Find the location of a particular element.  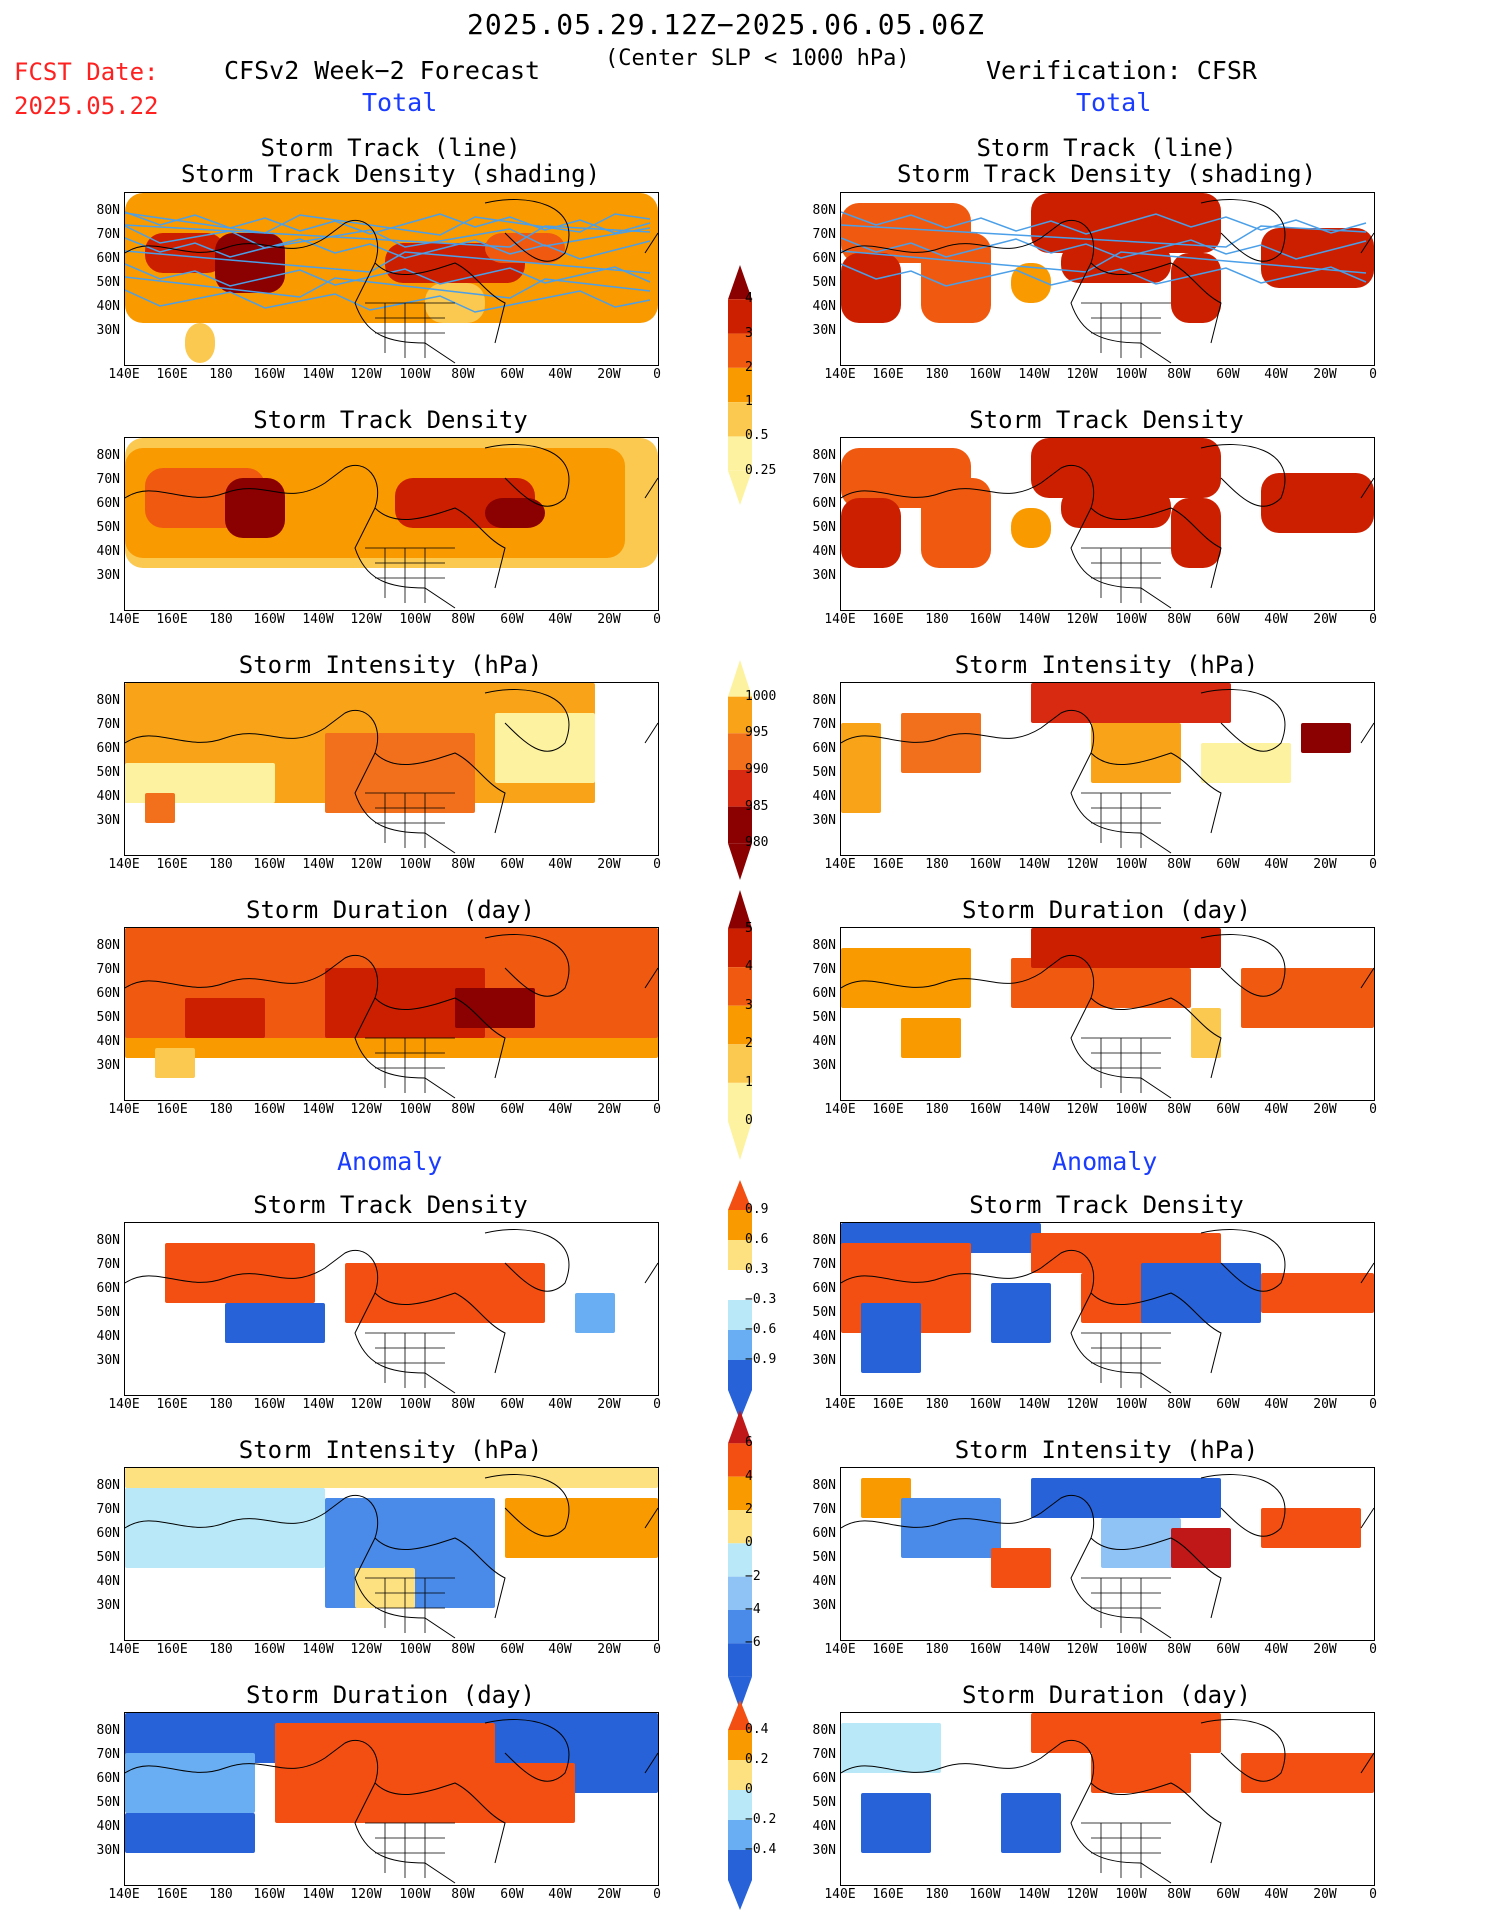

duration_anom-colorbar-label: 0.4 is located at coordinates (757, 1729).